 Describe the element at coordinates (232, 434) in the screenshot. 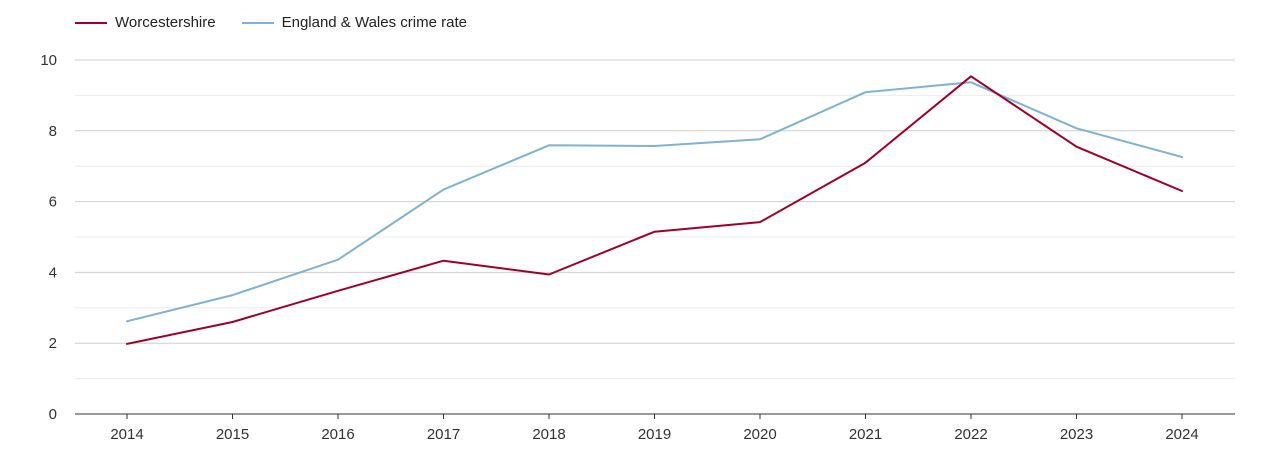

I see `x-tick-label-2015: 2015` at that location.